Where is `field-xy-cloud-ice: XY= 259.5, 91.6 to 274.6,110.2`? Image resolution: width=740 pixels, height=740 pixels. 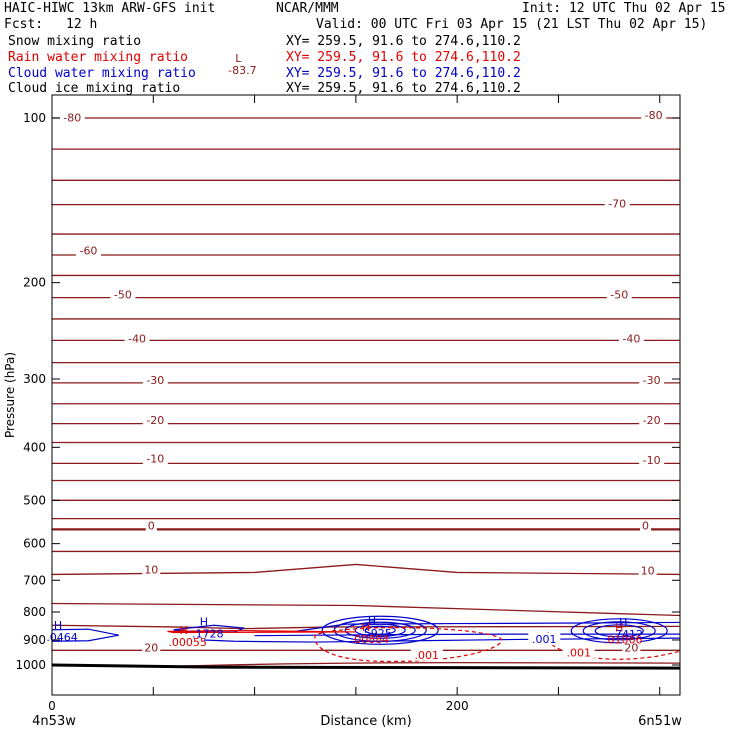 field-xy-cloud-ice: XY= 259.5, 91.6 to 274.6,110.2 is located at coordinates (403, 88).